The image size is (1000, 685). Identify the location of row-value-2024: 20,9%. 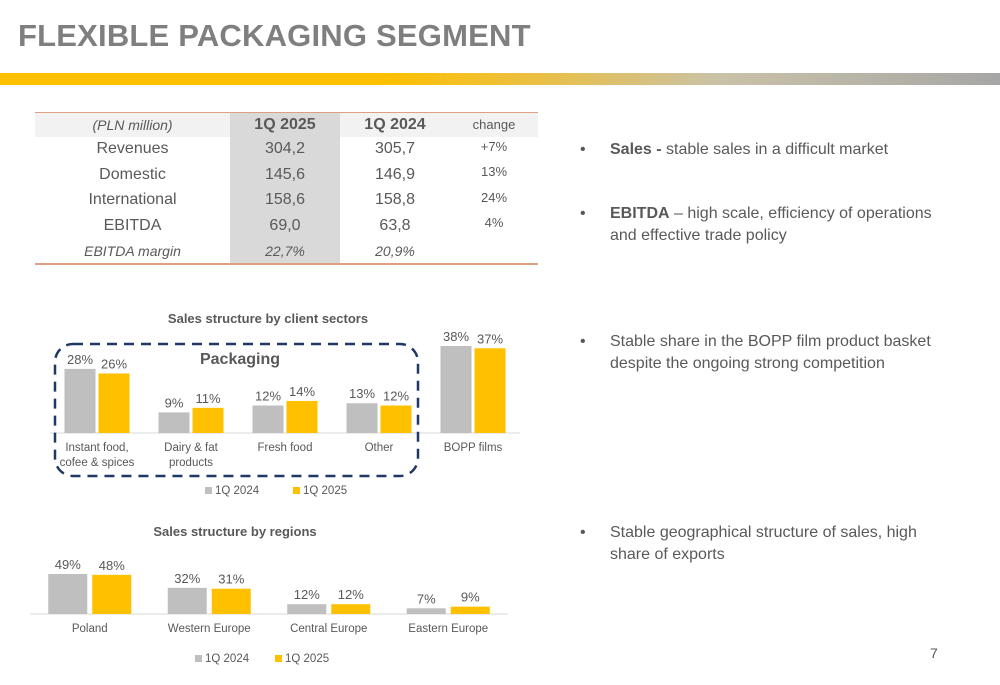
(395, 250).